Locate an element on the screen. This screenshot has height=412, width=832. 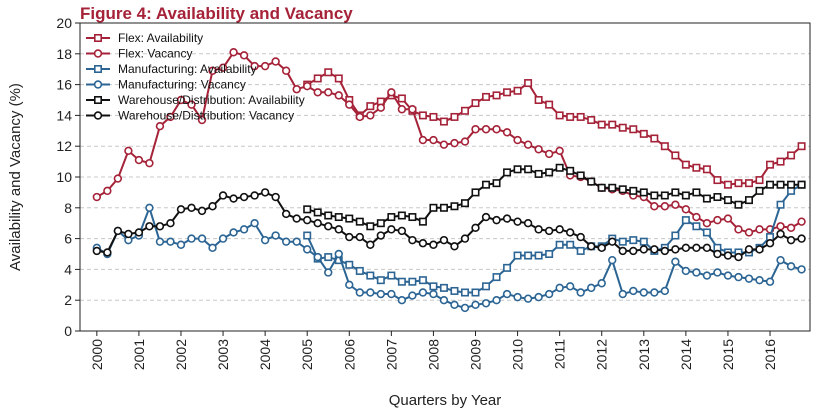
x-tick-label: 2003 is located at coordinates (223, 354).